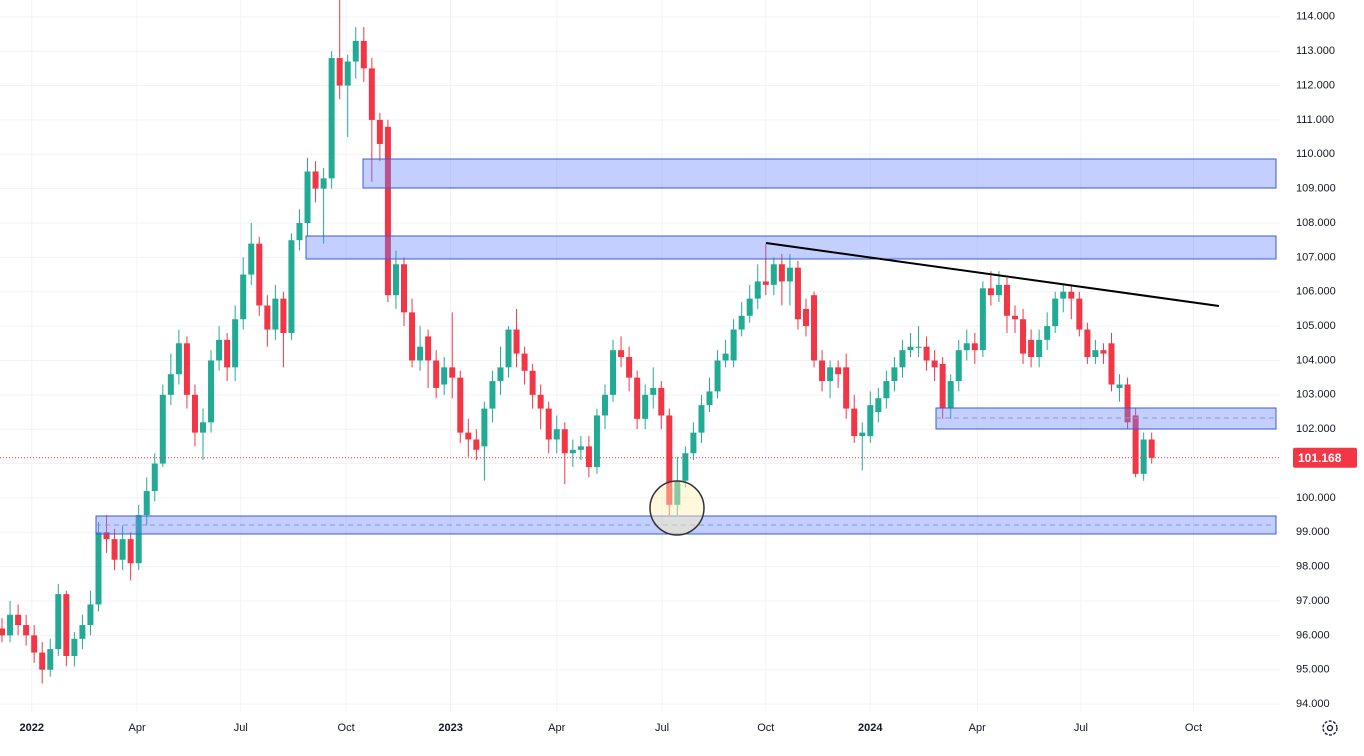 Image resolution: width=1364 pixels, height=756 pixels. I want to click on y-tick-label: 114.000, so click(1315, 17).